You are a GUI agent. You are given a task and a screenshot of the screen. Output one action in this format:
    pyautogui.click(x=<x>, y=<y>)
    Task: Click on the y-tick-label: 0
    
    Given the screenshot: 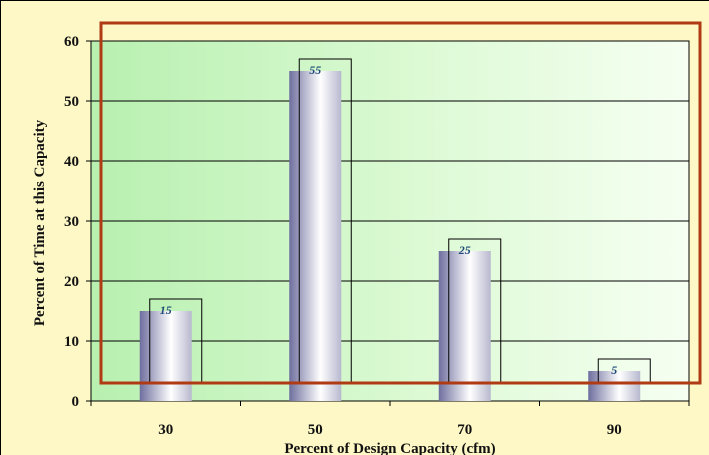 What is the action you would take?
    pyautogui.click(x=76, y=402)
    